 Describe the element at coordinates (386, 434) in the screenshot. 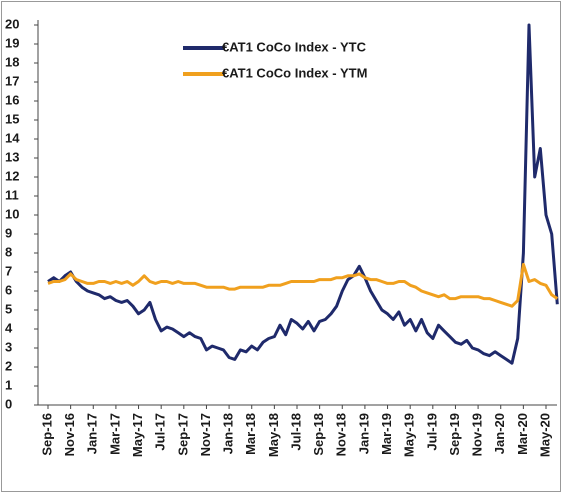

I see `x-tick-label: Mar-19` at that location.